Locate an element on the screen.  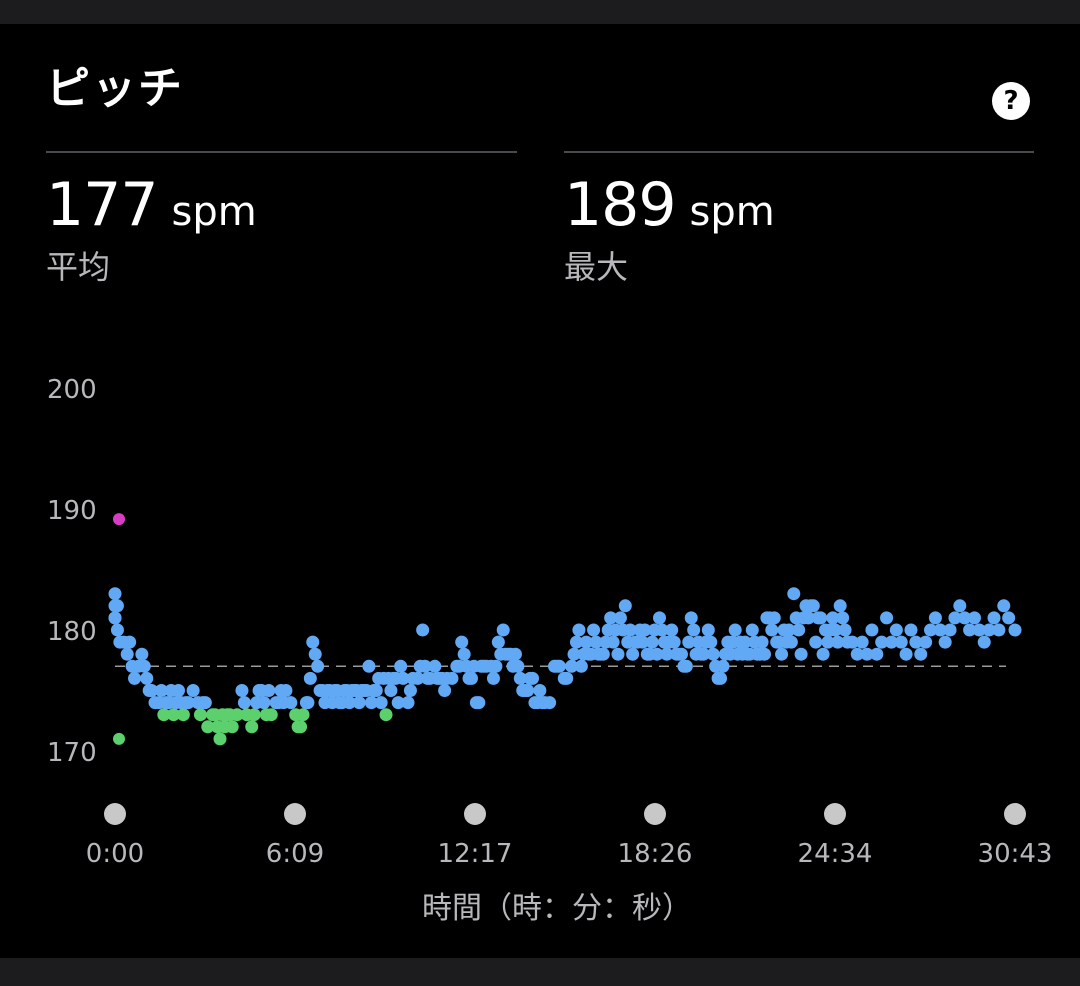
x-tick-label: 0:00 is located at coordinates (115, 854).